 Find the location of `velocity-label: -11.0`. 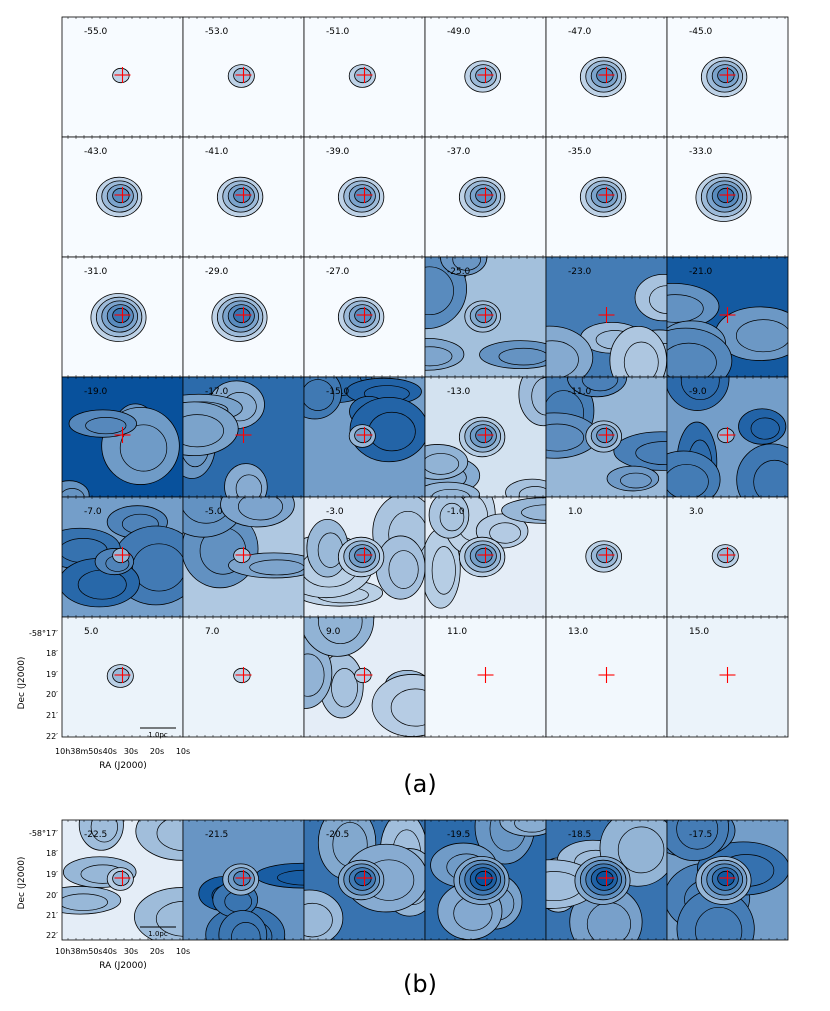

velocity-label: -11.0 is located at coordinates (580, 392).